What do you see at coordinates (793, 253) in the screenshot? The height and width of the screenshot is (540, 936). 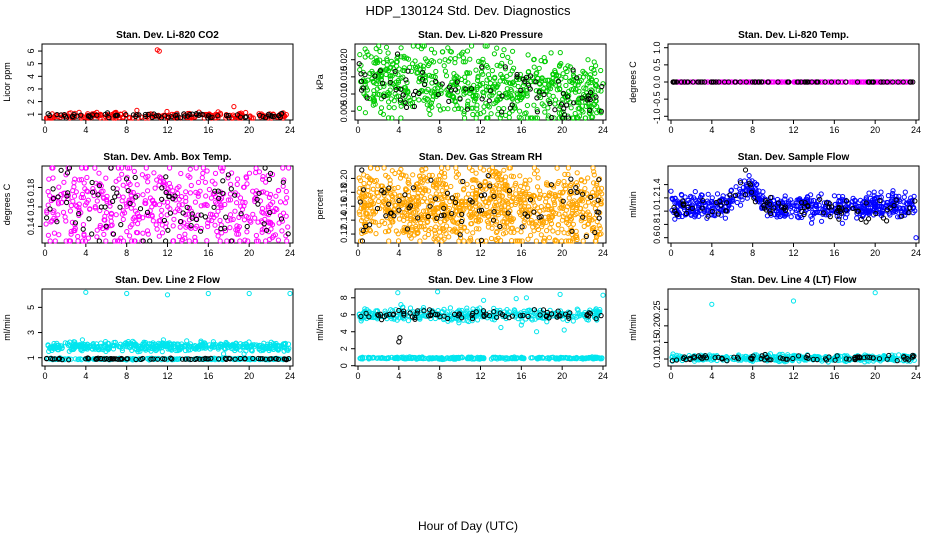 I see `x-tick-label: 12` at bounding box center [793, 253].